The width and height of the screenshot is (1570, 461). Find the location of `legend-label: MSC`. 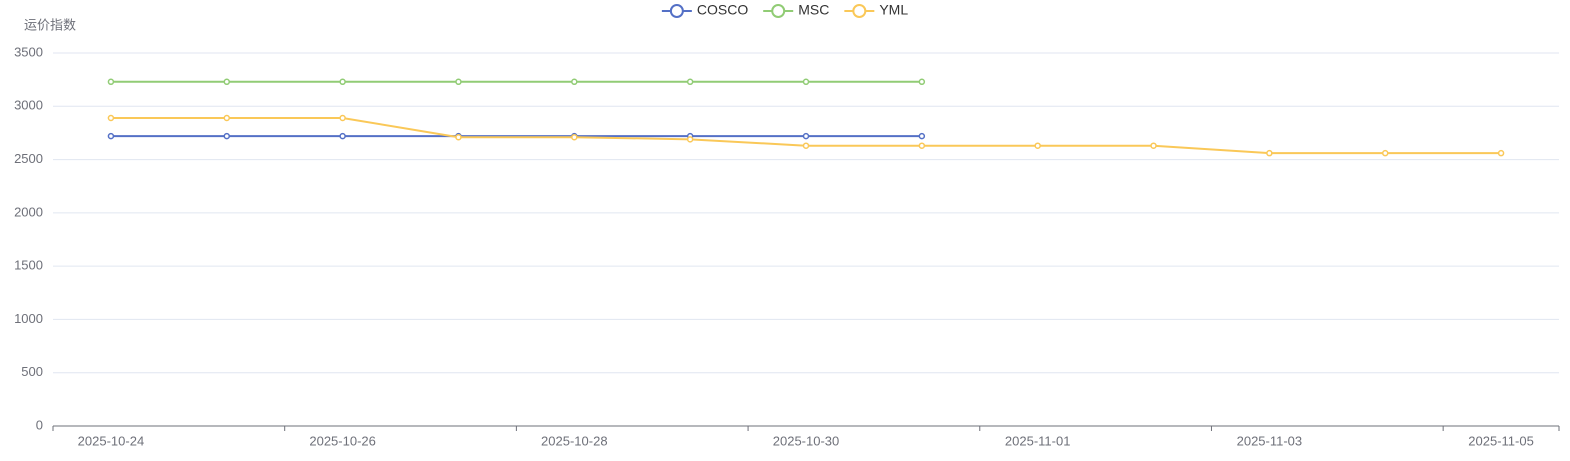

legend-label: MSC is located at coordinates (813, 10).